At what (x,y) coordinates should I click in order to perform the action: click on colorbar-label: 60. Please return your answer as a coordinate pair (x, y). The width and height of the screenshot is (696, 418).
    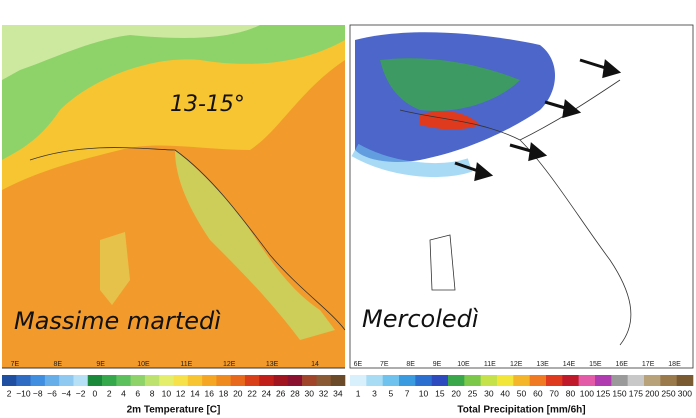
    Looking at the image, I should click on (538, 393).